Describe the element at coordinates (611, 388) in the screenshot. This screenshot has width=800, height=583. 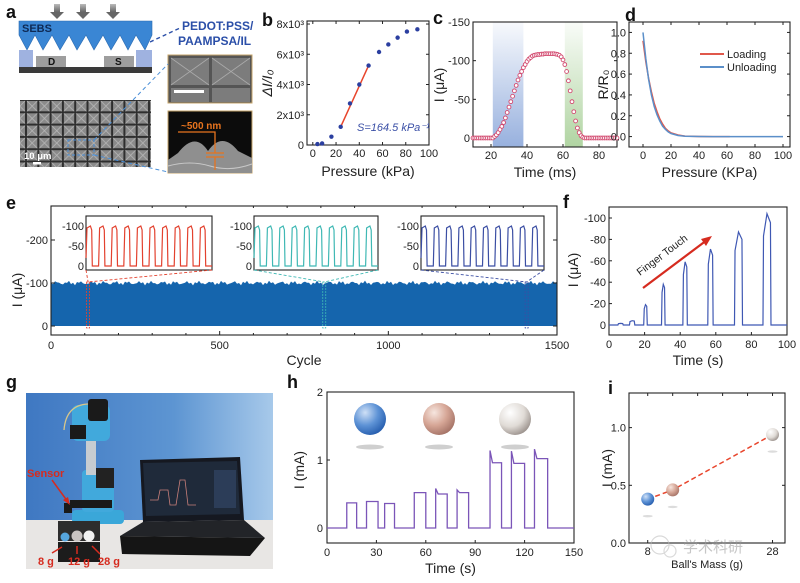
I see `panel-letter-i: i` at that location.